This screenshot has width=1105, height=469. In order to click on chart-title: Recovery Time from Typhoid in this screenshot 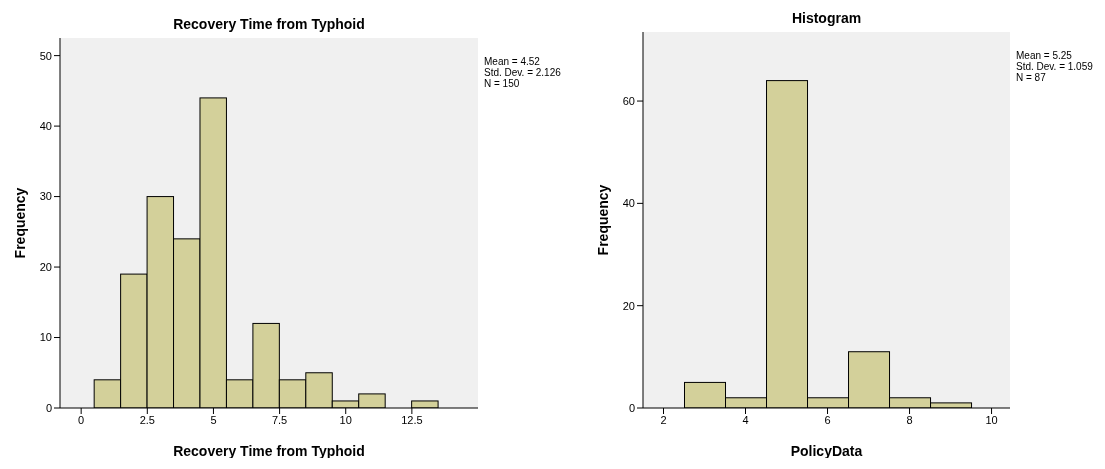, I will do `click(269, 24)`.